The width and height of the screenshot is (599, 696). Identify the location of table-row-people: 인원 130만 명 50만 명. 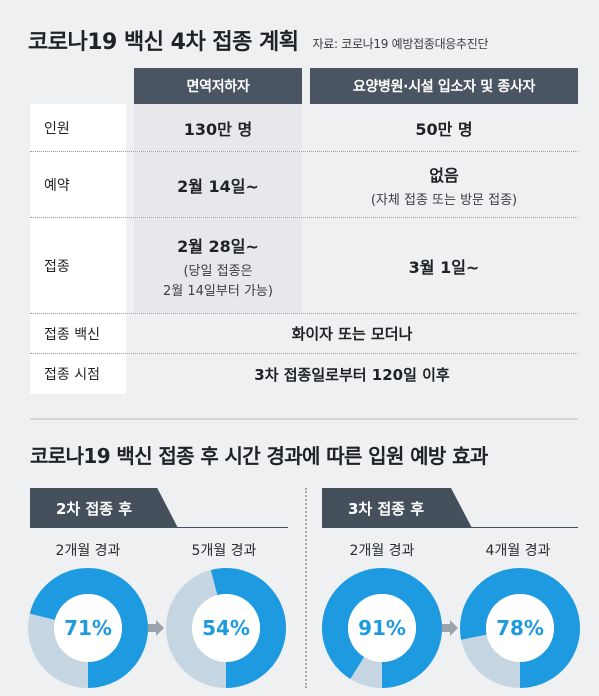
(304, 128).